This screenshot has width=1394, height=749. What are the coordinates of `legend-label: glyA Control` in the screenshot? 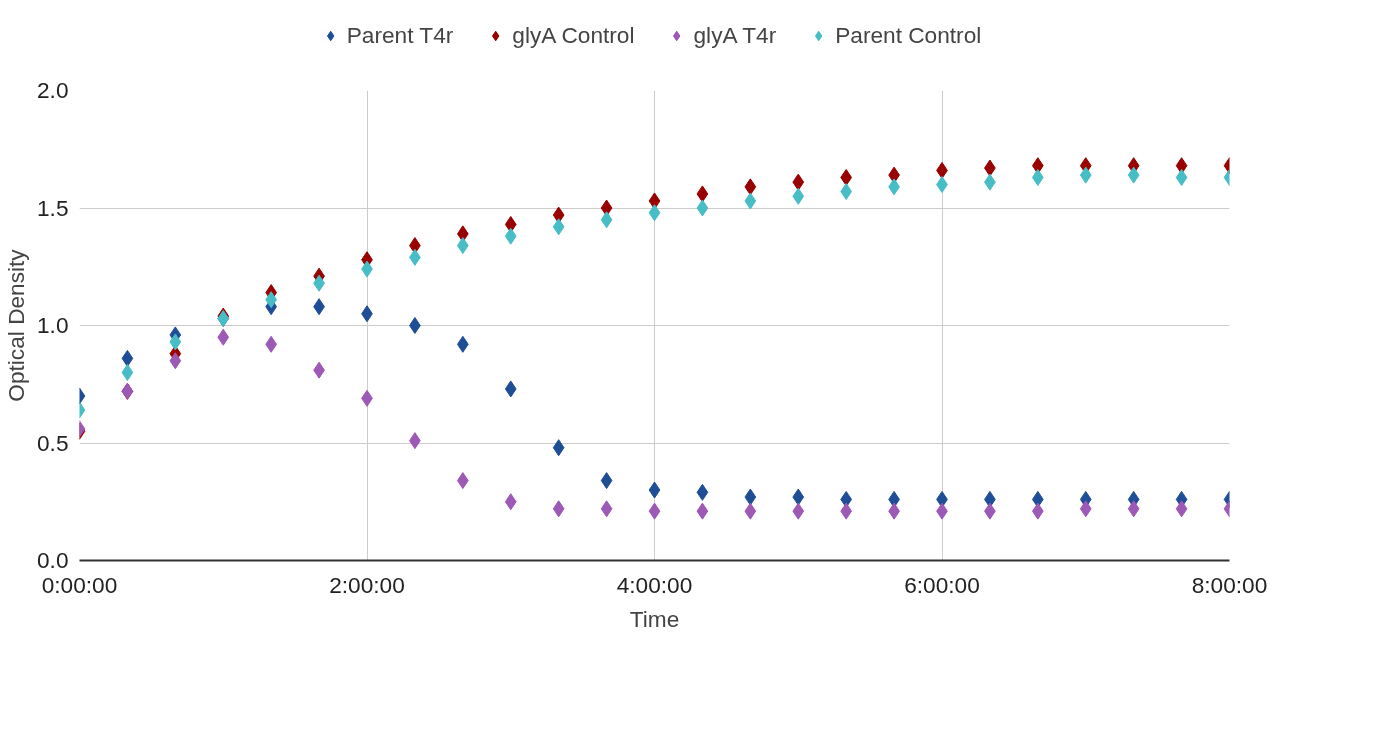 It's located at (573, 35).